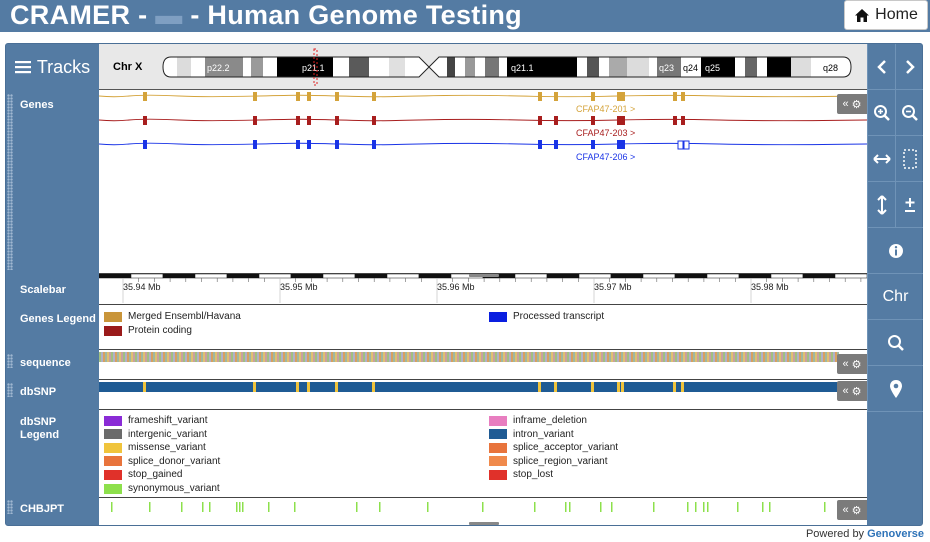 This screenshot has width=930, height=542. I want to click on transcript-label-206: CFAP47-206 >, so click(605, 157).